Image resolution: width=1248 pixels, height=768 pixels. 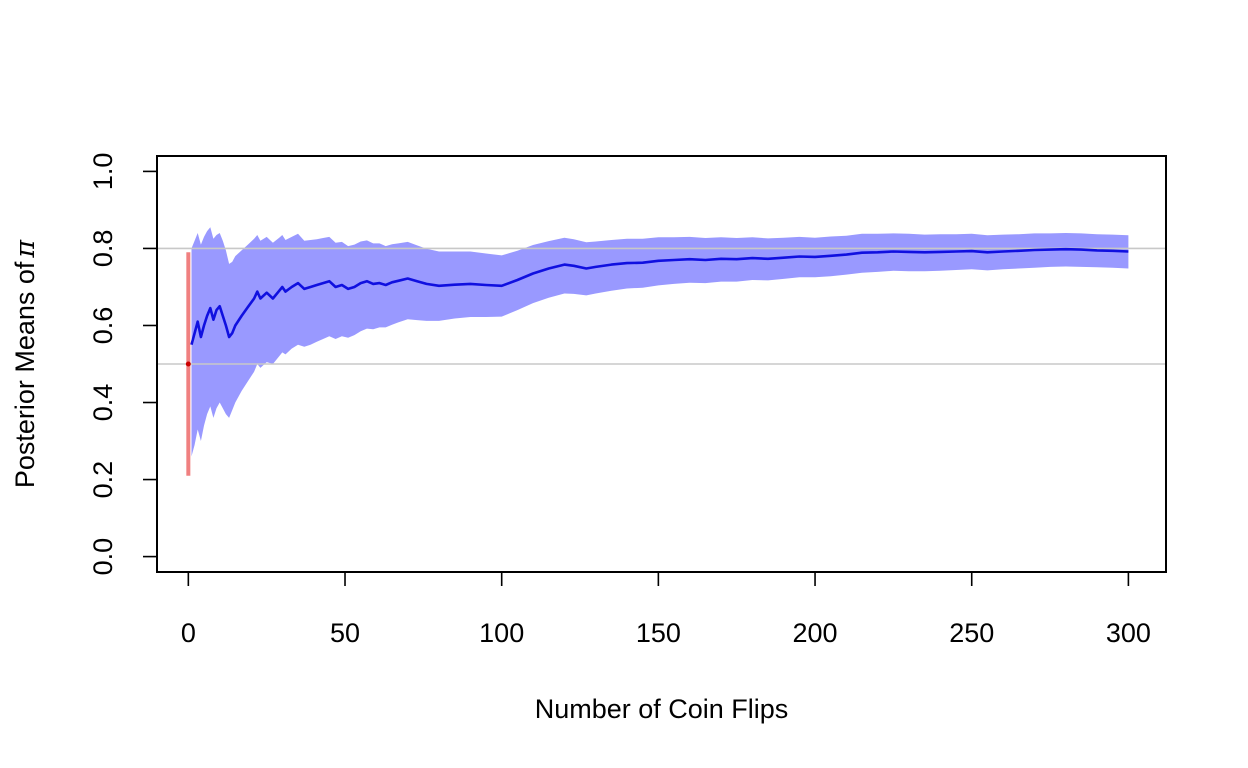 I want to click on x-tick-label: 250, so click(x=971, y=633).